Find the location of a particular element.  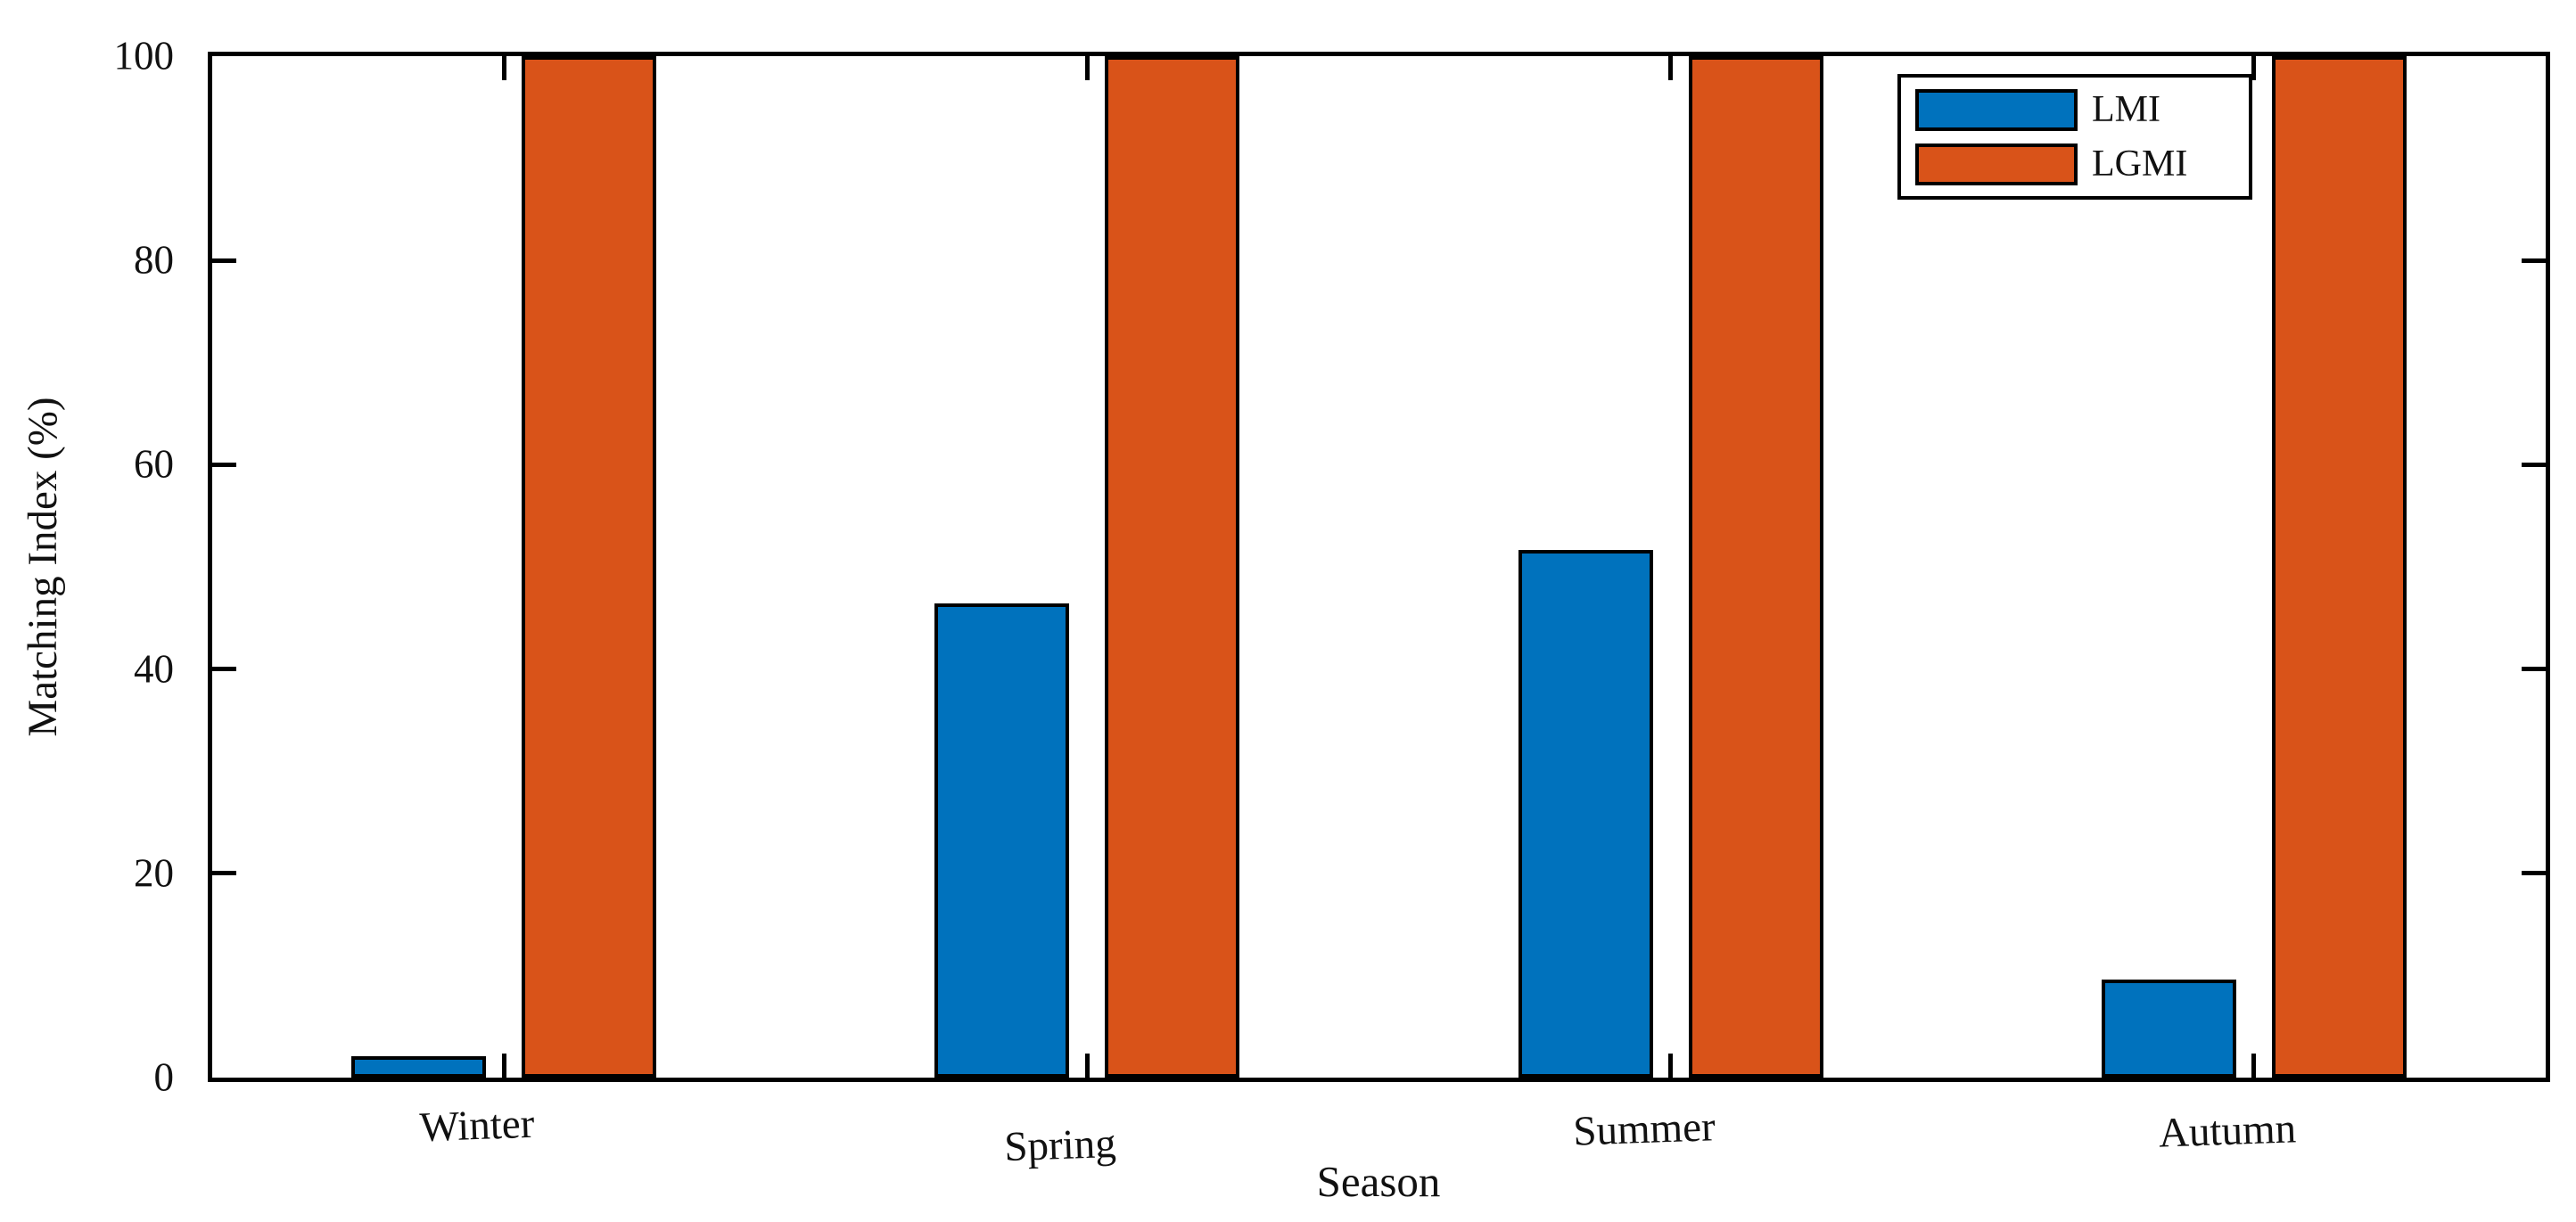

x-tick-label-summer: Summer is located at coordinates (1644, 1129).